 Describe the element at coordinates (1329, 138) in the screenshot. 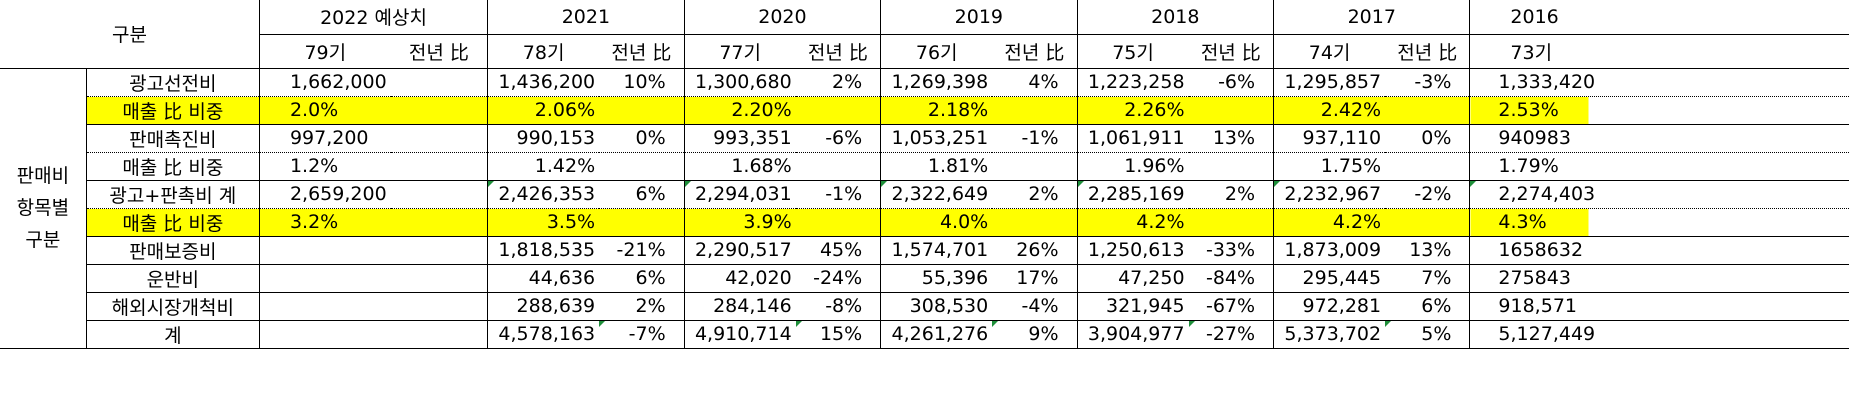

I see `cell-value: 937,110` at that location.